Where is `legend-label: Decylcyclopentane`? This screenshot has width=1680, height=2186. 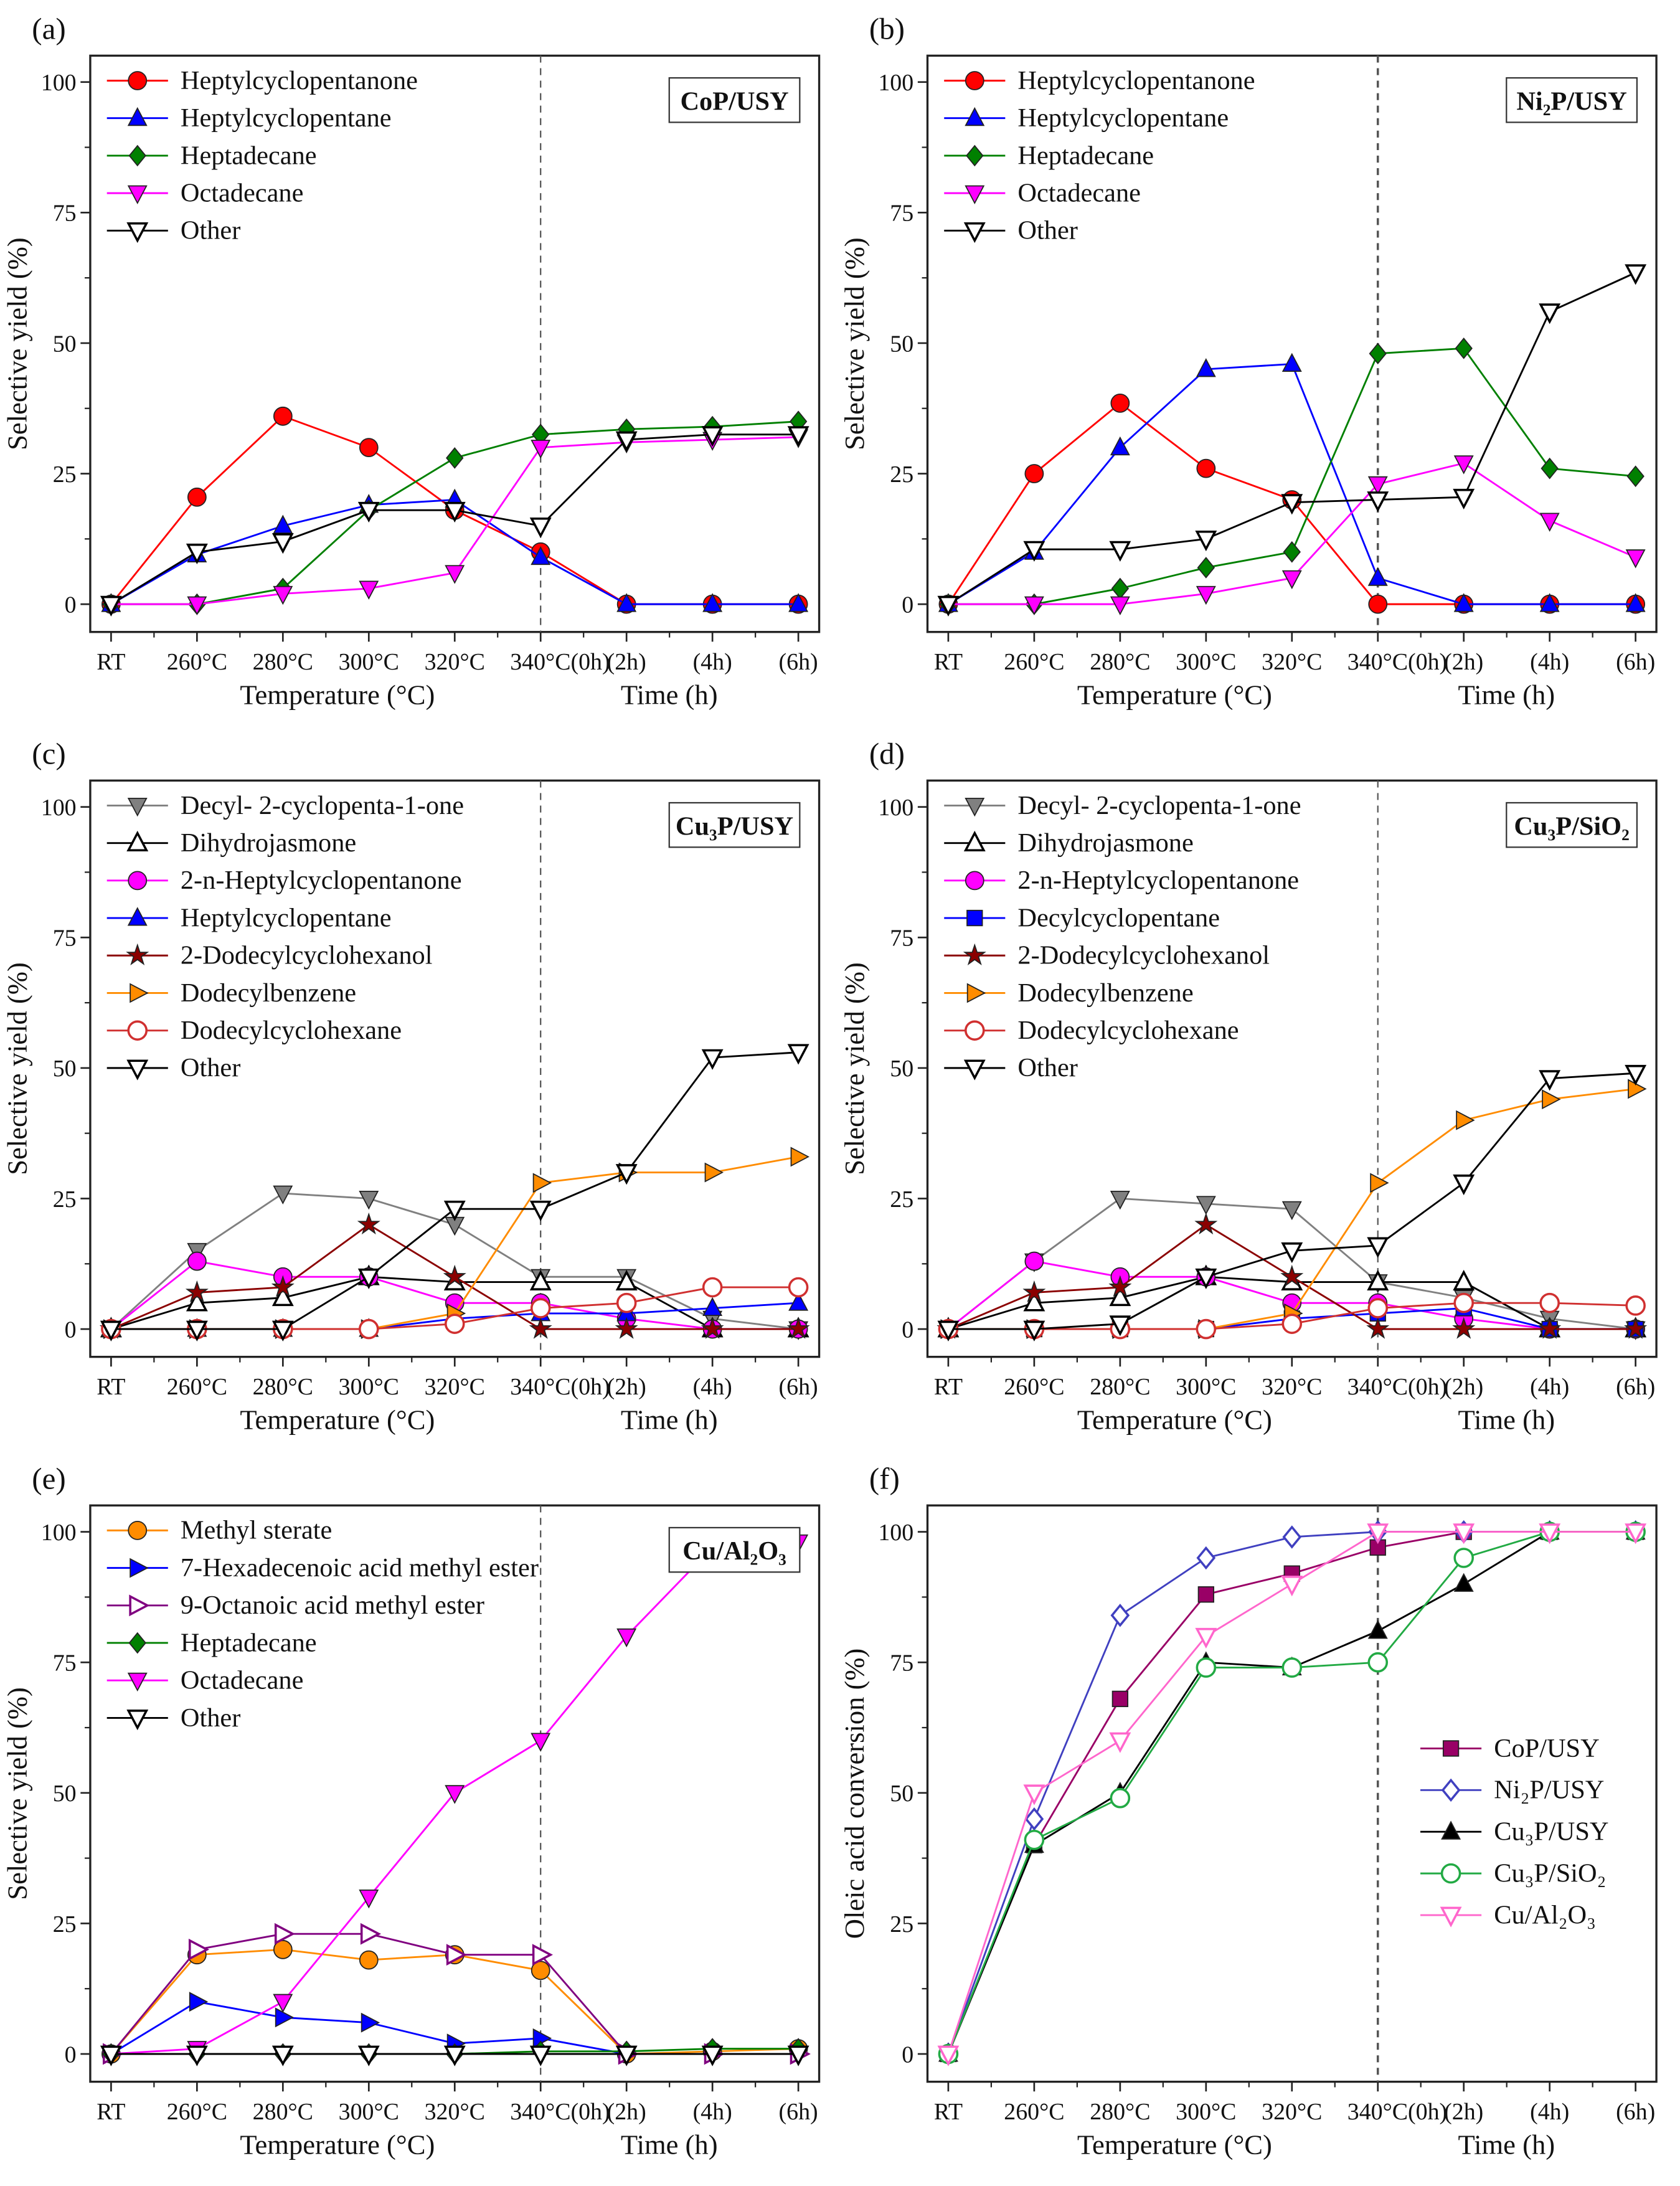
legend-label: Decylcyclopentane is located at coordinates (1118, 917).